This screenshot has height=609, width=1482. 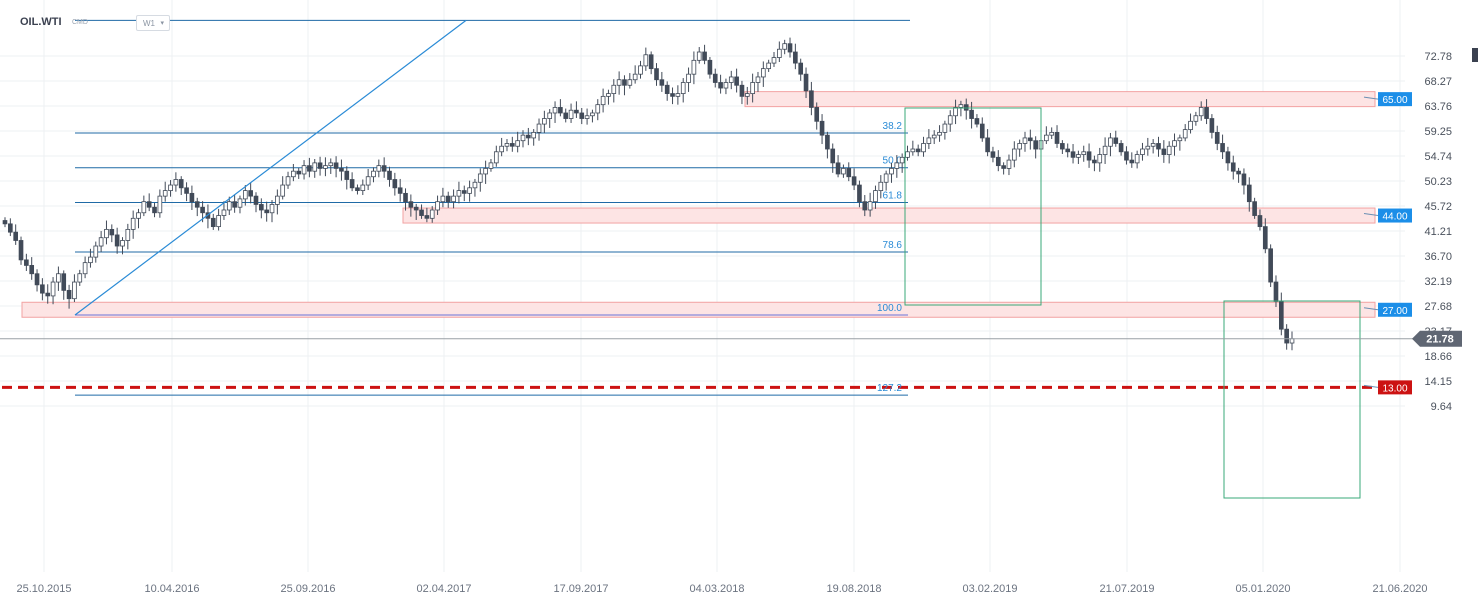 I want to click on consolidation-box, so click(x=973, y=206).